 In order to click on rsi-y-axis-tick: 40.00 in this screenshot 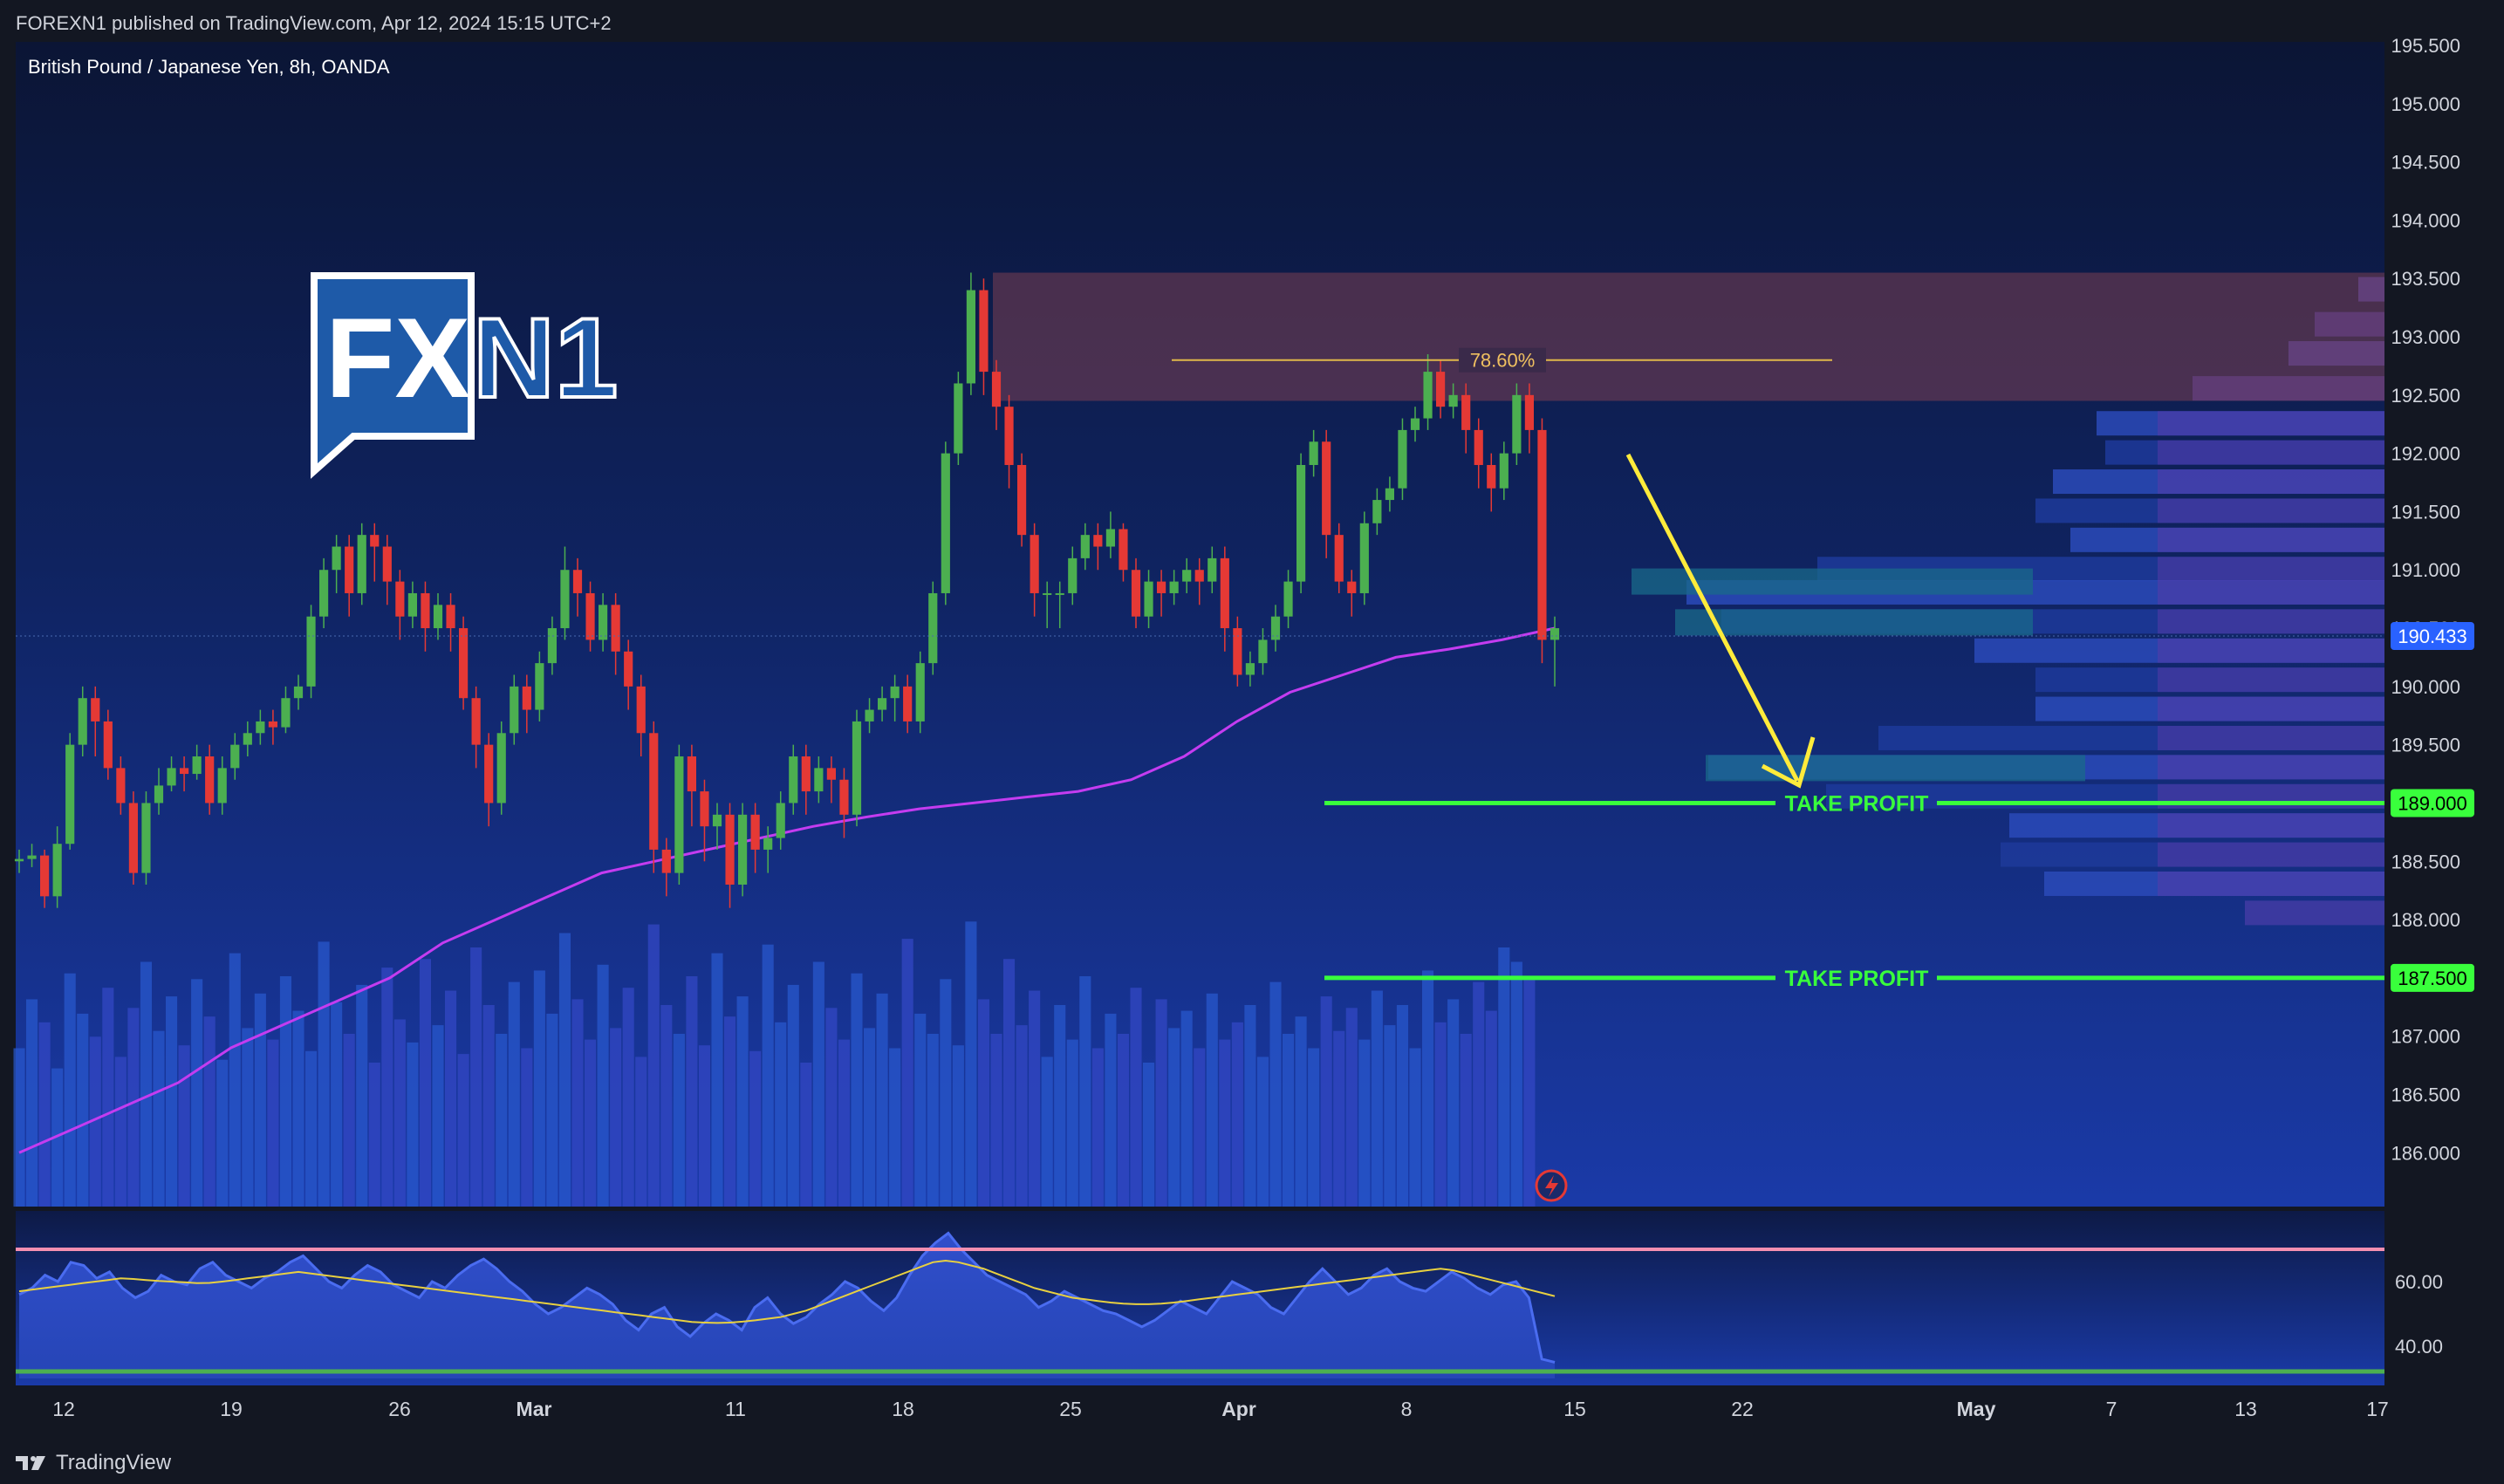, I will do `click(2419, 1346)`.